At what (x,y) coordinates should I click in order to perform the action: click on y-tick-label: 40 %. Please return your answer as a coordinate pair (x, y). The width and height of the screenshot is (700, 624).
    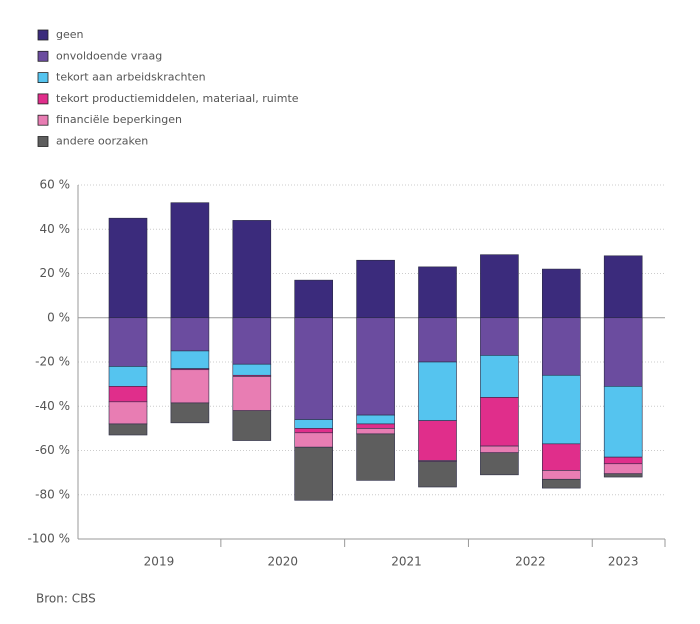
    Looking at the image, I should click on (55, 229).